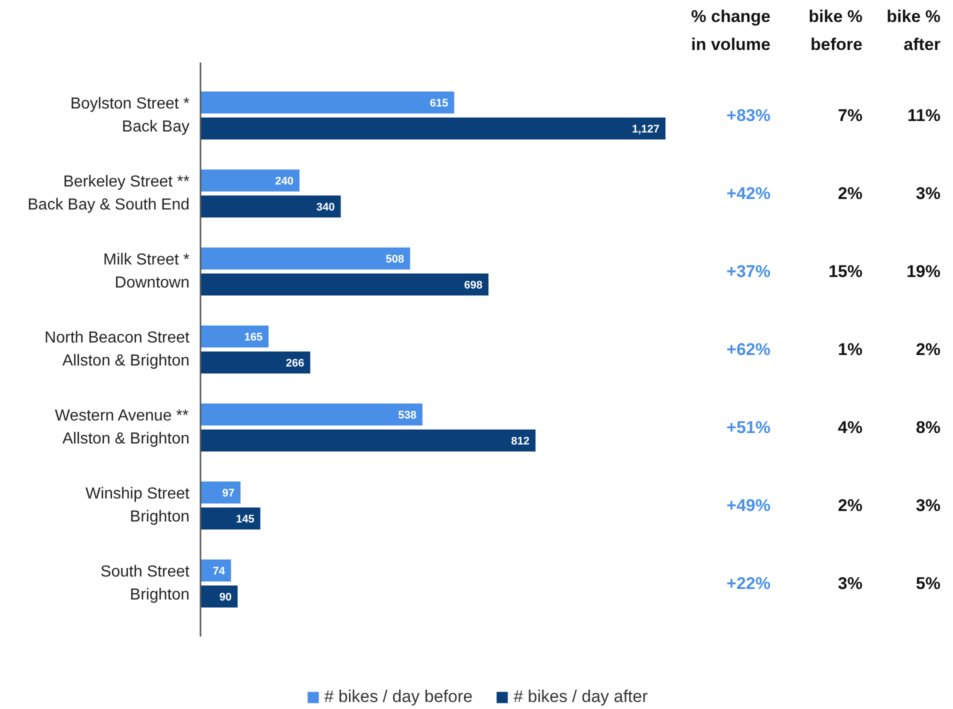 The width and height of the screenshot is (953, 709). I want to click on data-label: 508, so click(395, 260).